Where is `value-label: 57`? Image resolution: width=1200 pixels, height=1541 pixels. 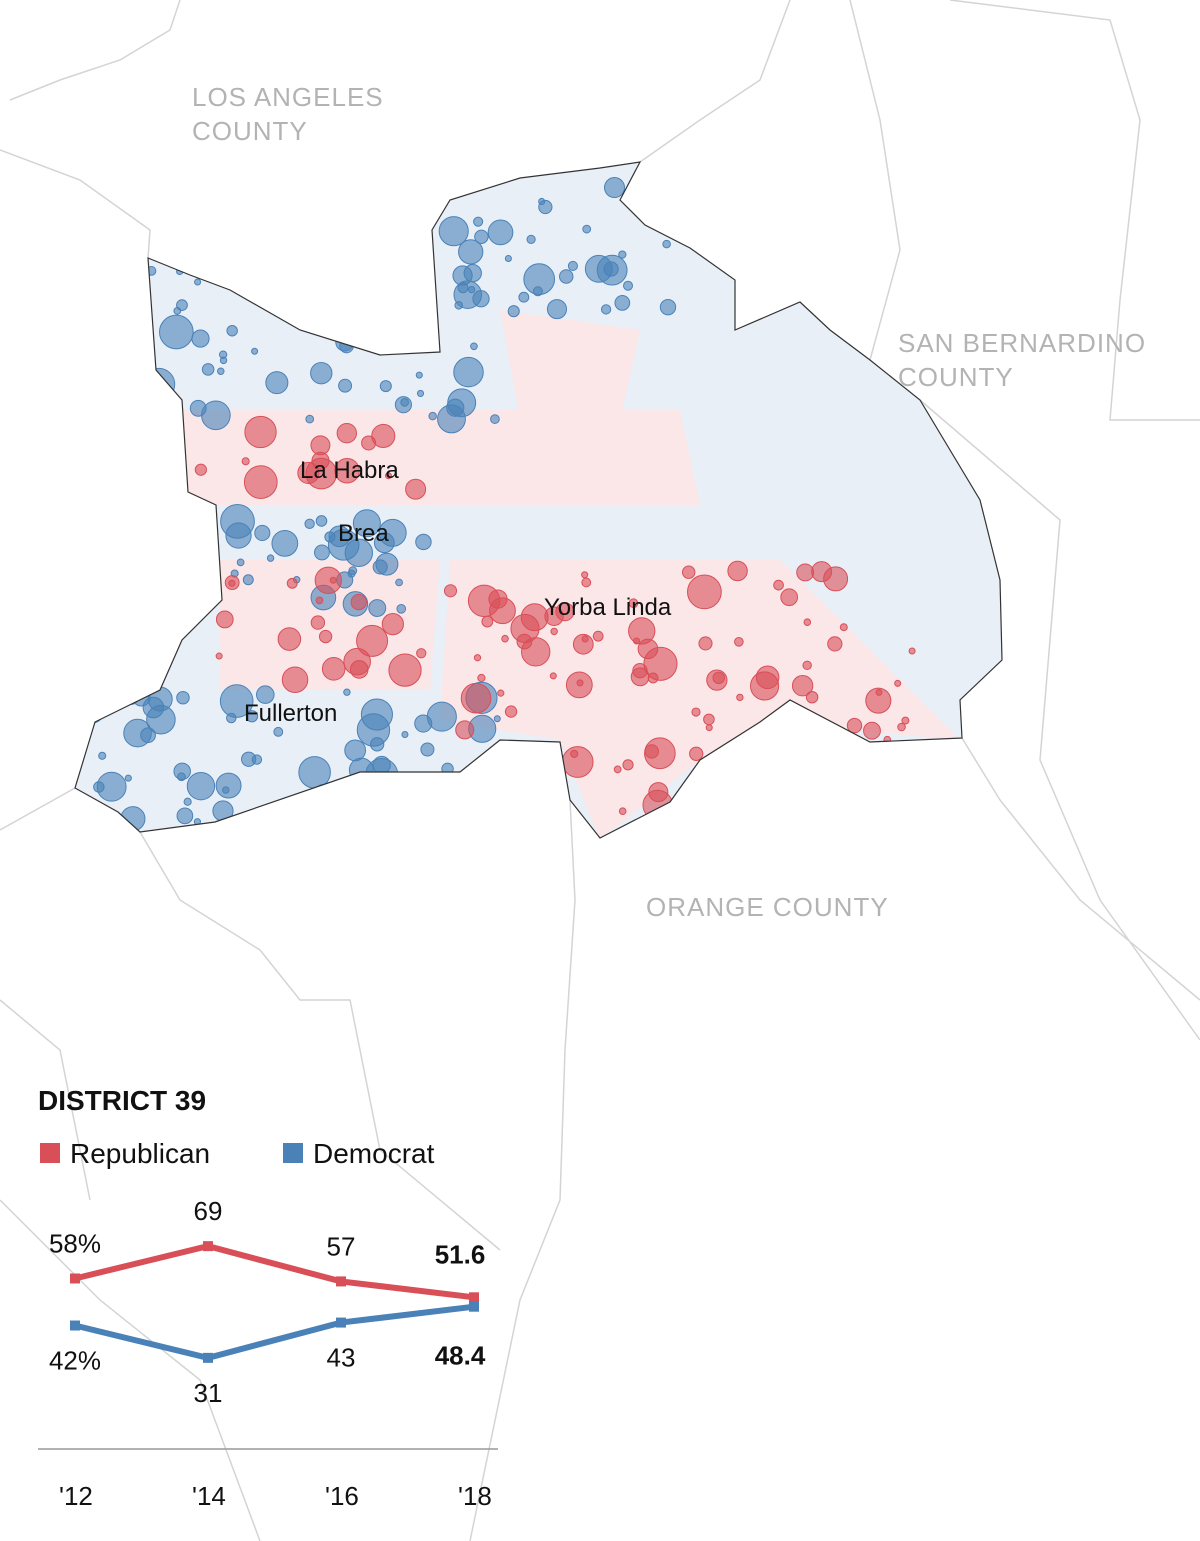 value-label: 57 is located at coordinates (341, 1246).